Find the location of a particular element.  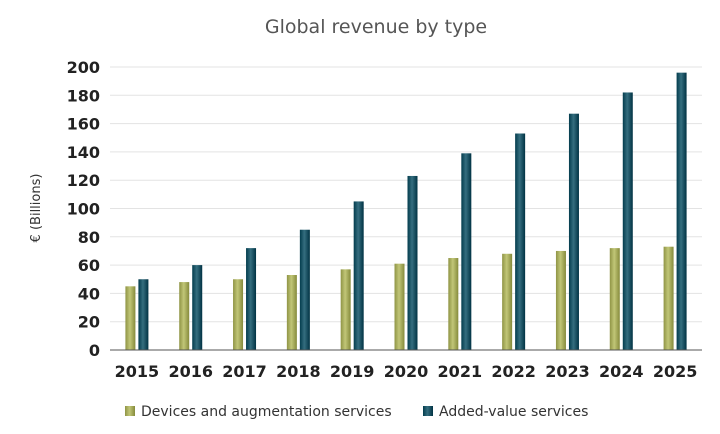

y-tick-label: 100 is located at coordinates (83, 209).